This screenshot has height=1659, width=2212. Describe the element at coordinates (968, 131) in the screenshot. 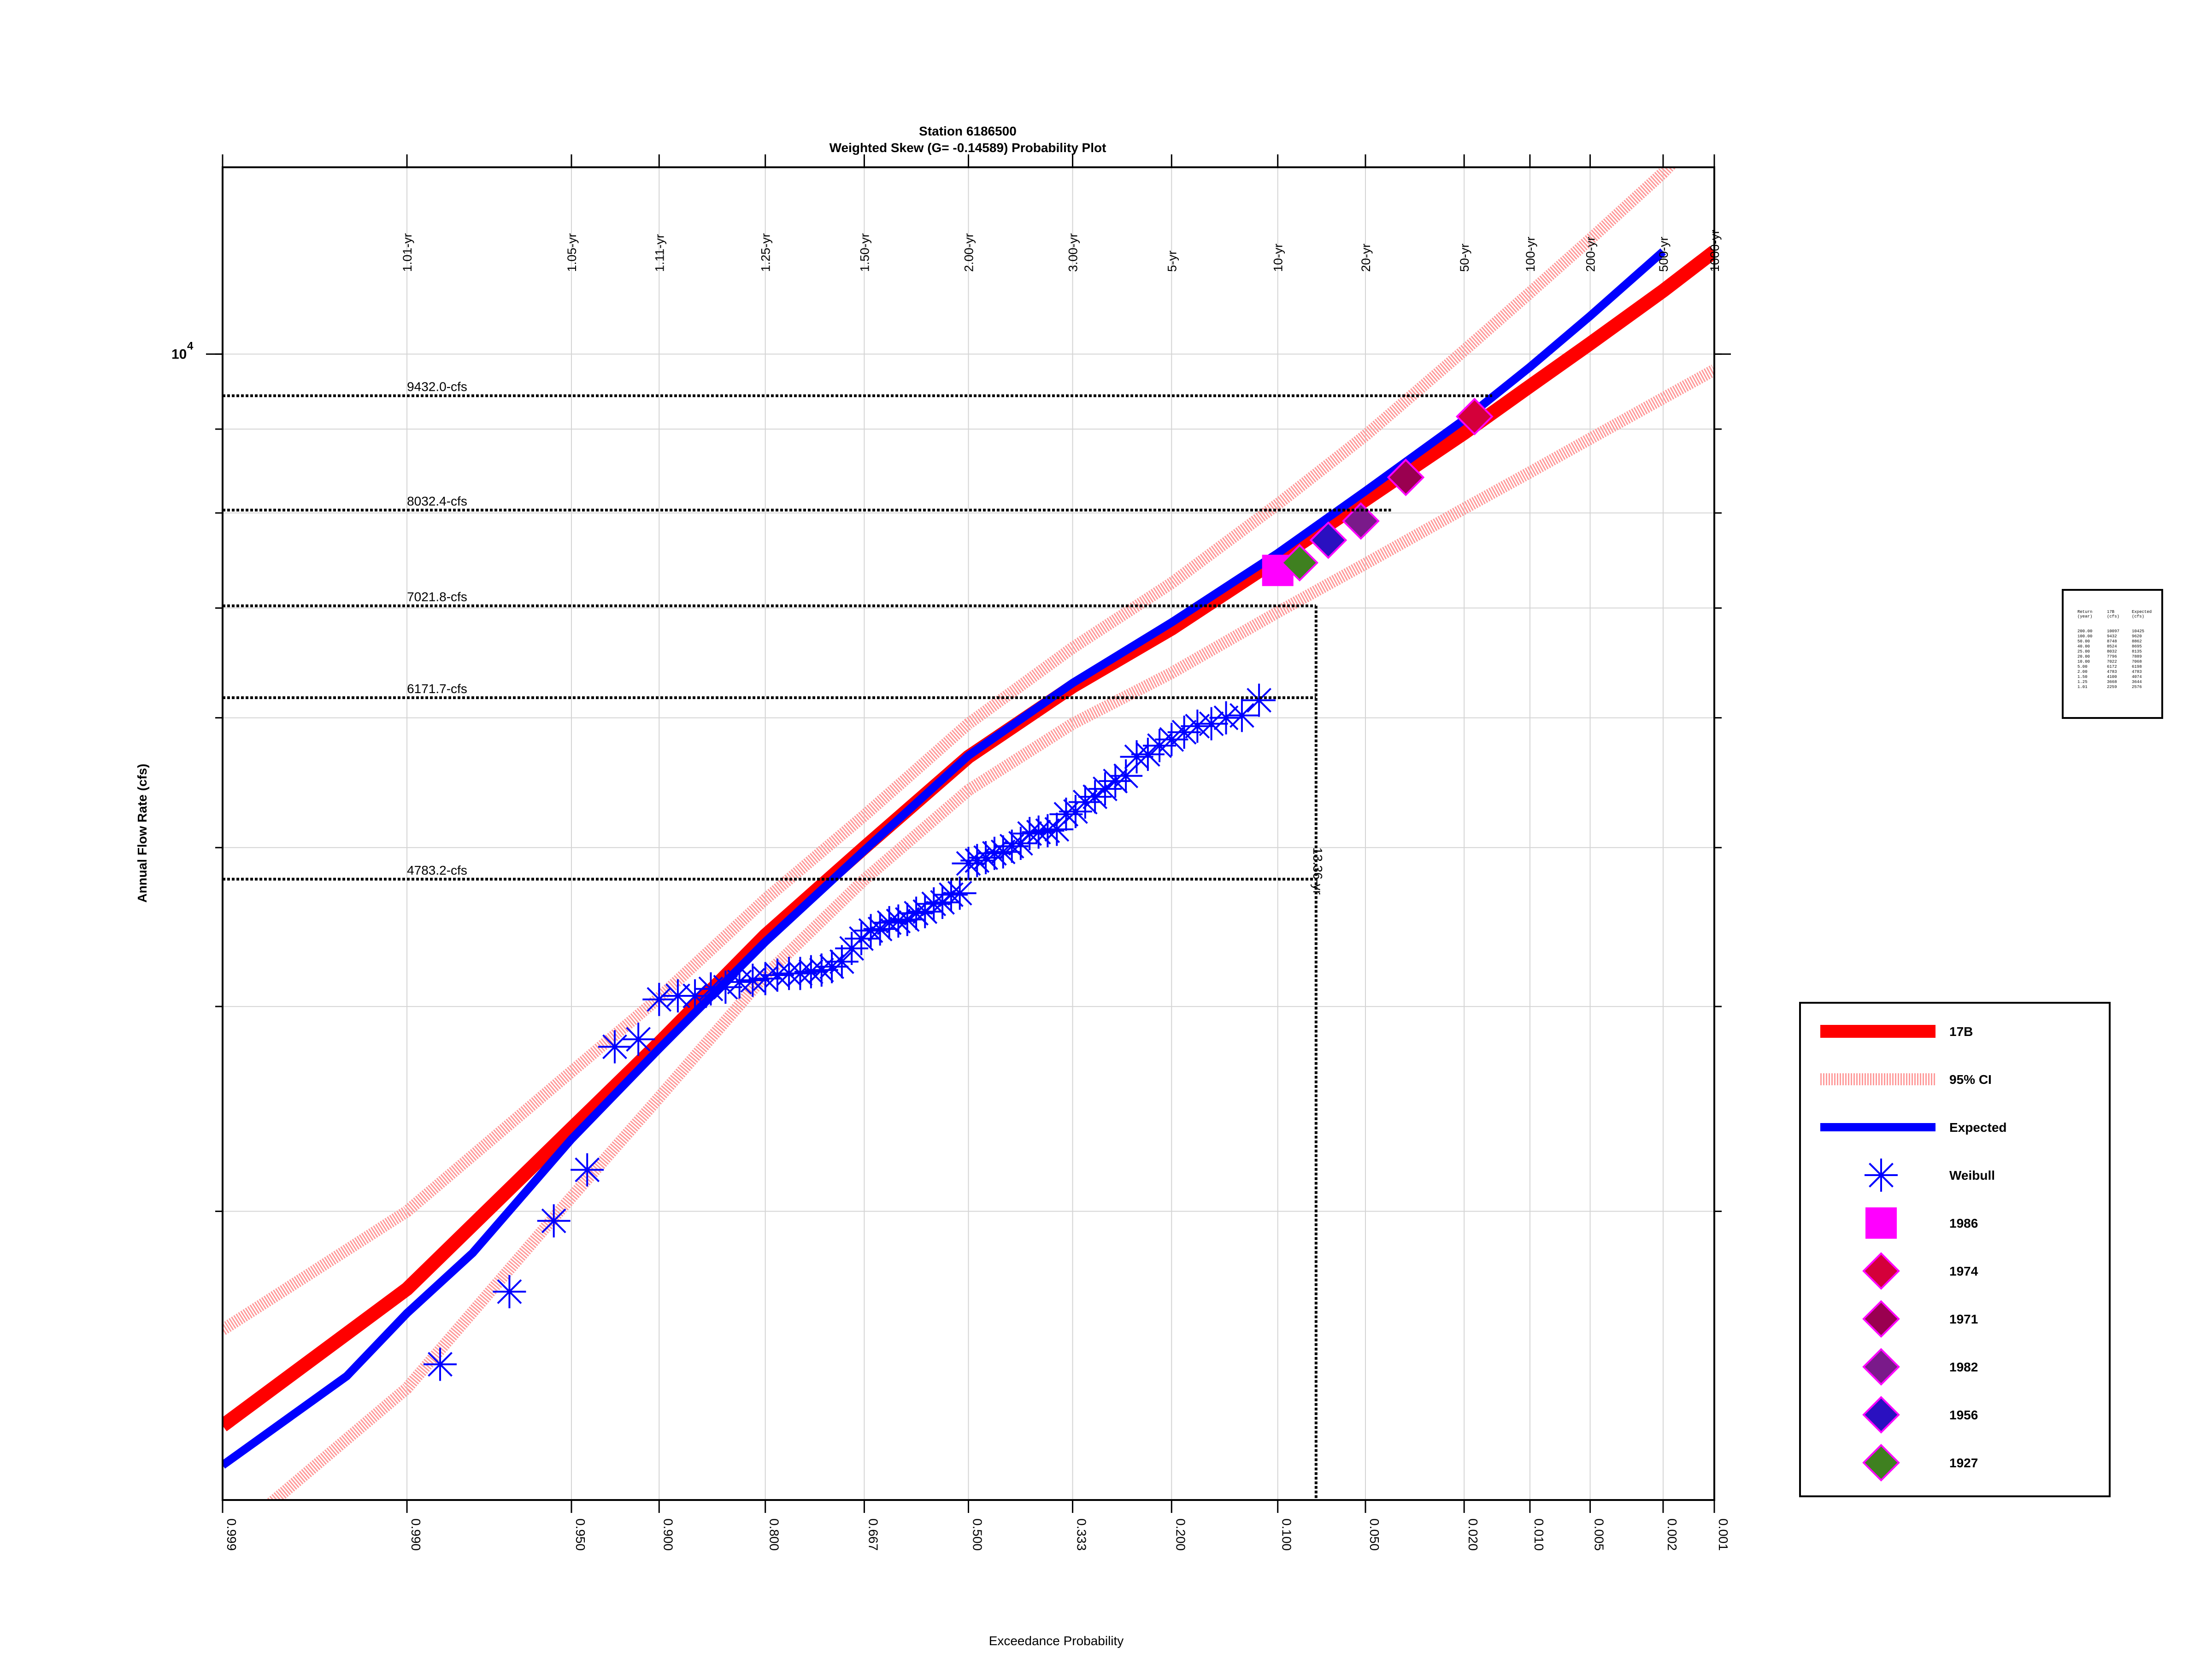

I see `chart-title: Station 6186500` at that location.